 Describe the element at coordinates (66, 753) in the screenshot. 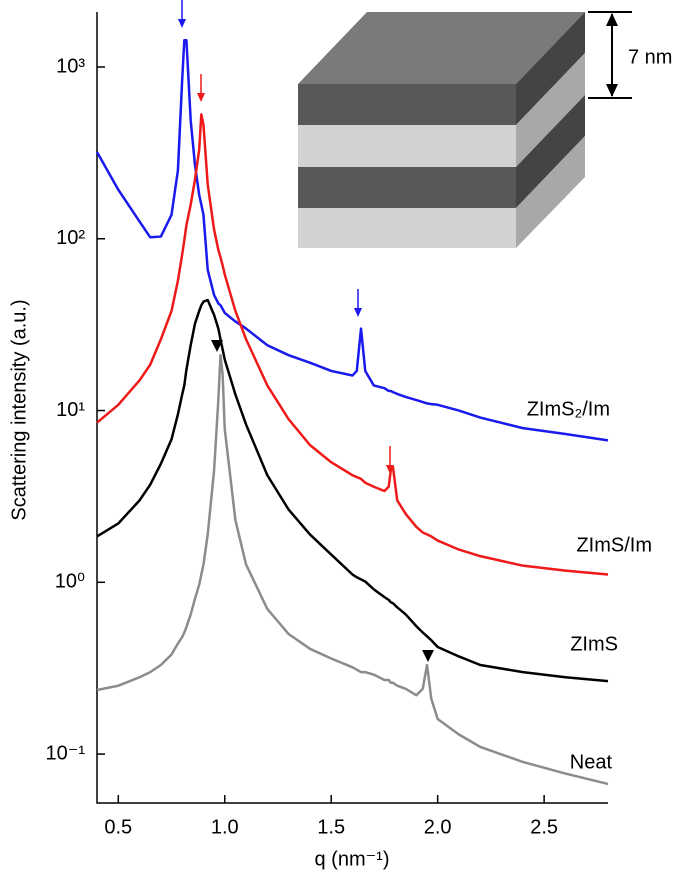

I see `y-tick-label: 10⁻¹` at that location.